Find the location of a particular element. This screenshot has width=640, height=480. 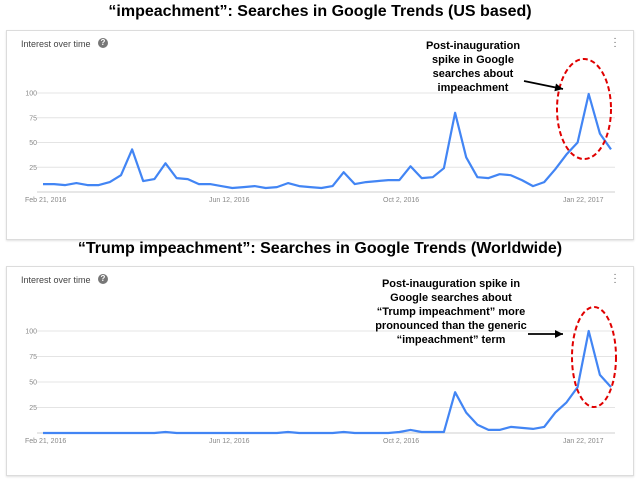

annotation-text: “impeachment” term is located at coordinates (451, 340).